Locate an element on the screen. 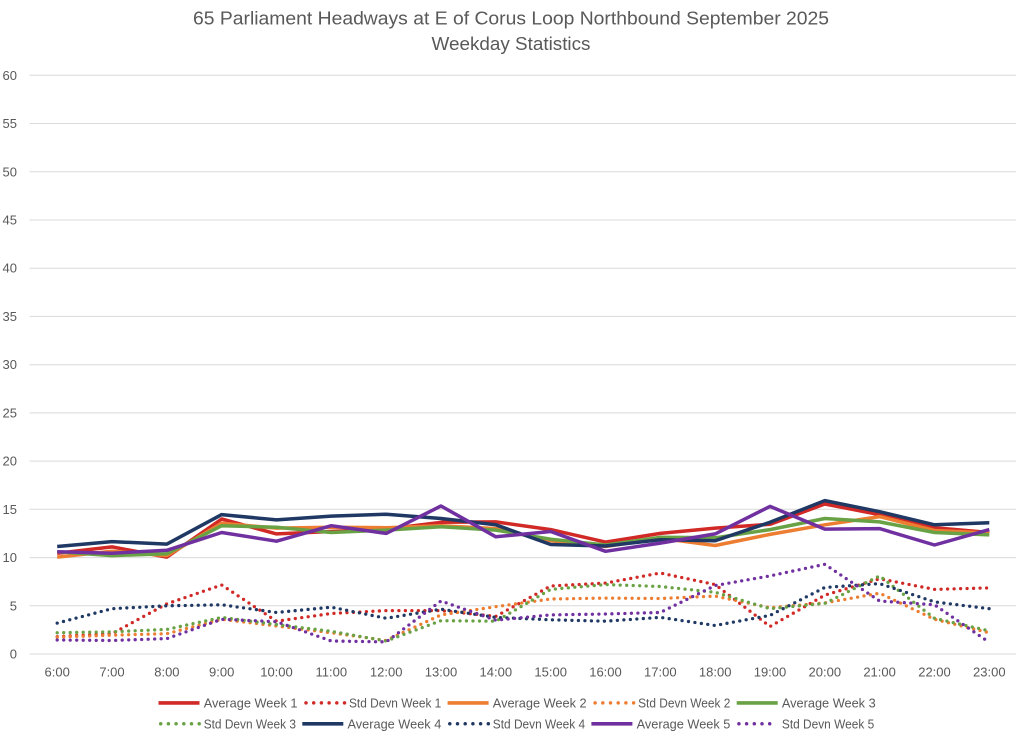 This screenshot has width=1024, height=747. svg-text: 16:00 is located at coordinates (605, 671).